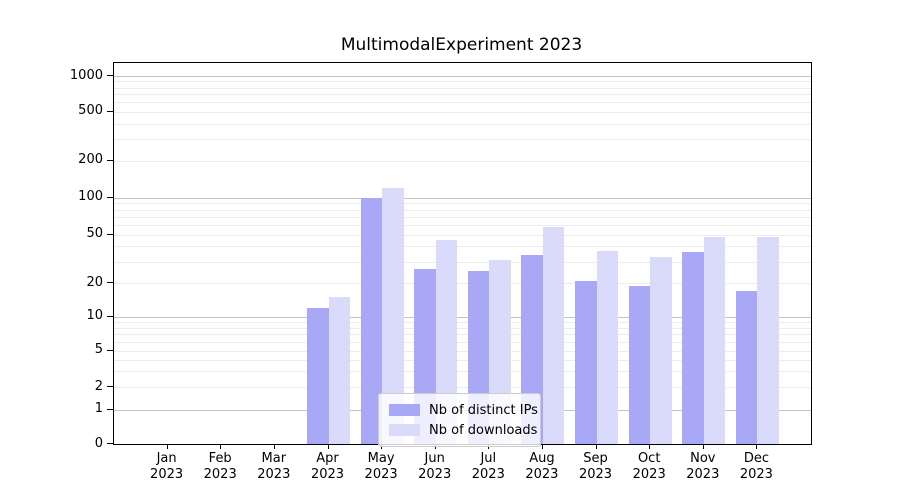  What do you see at coordinates (274, 467) in the screenshot?
I see `x-tick-label: Mar 2023` at bounding box center [274, 467].